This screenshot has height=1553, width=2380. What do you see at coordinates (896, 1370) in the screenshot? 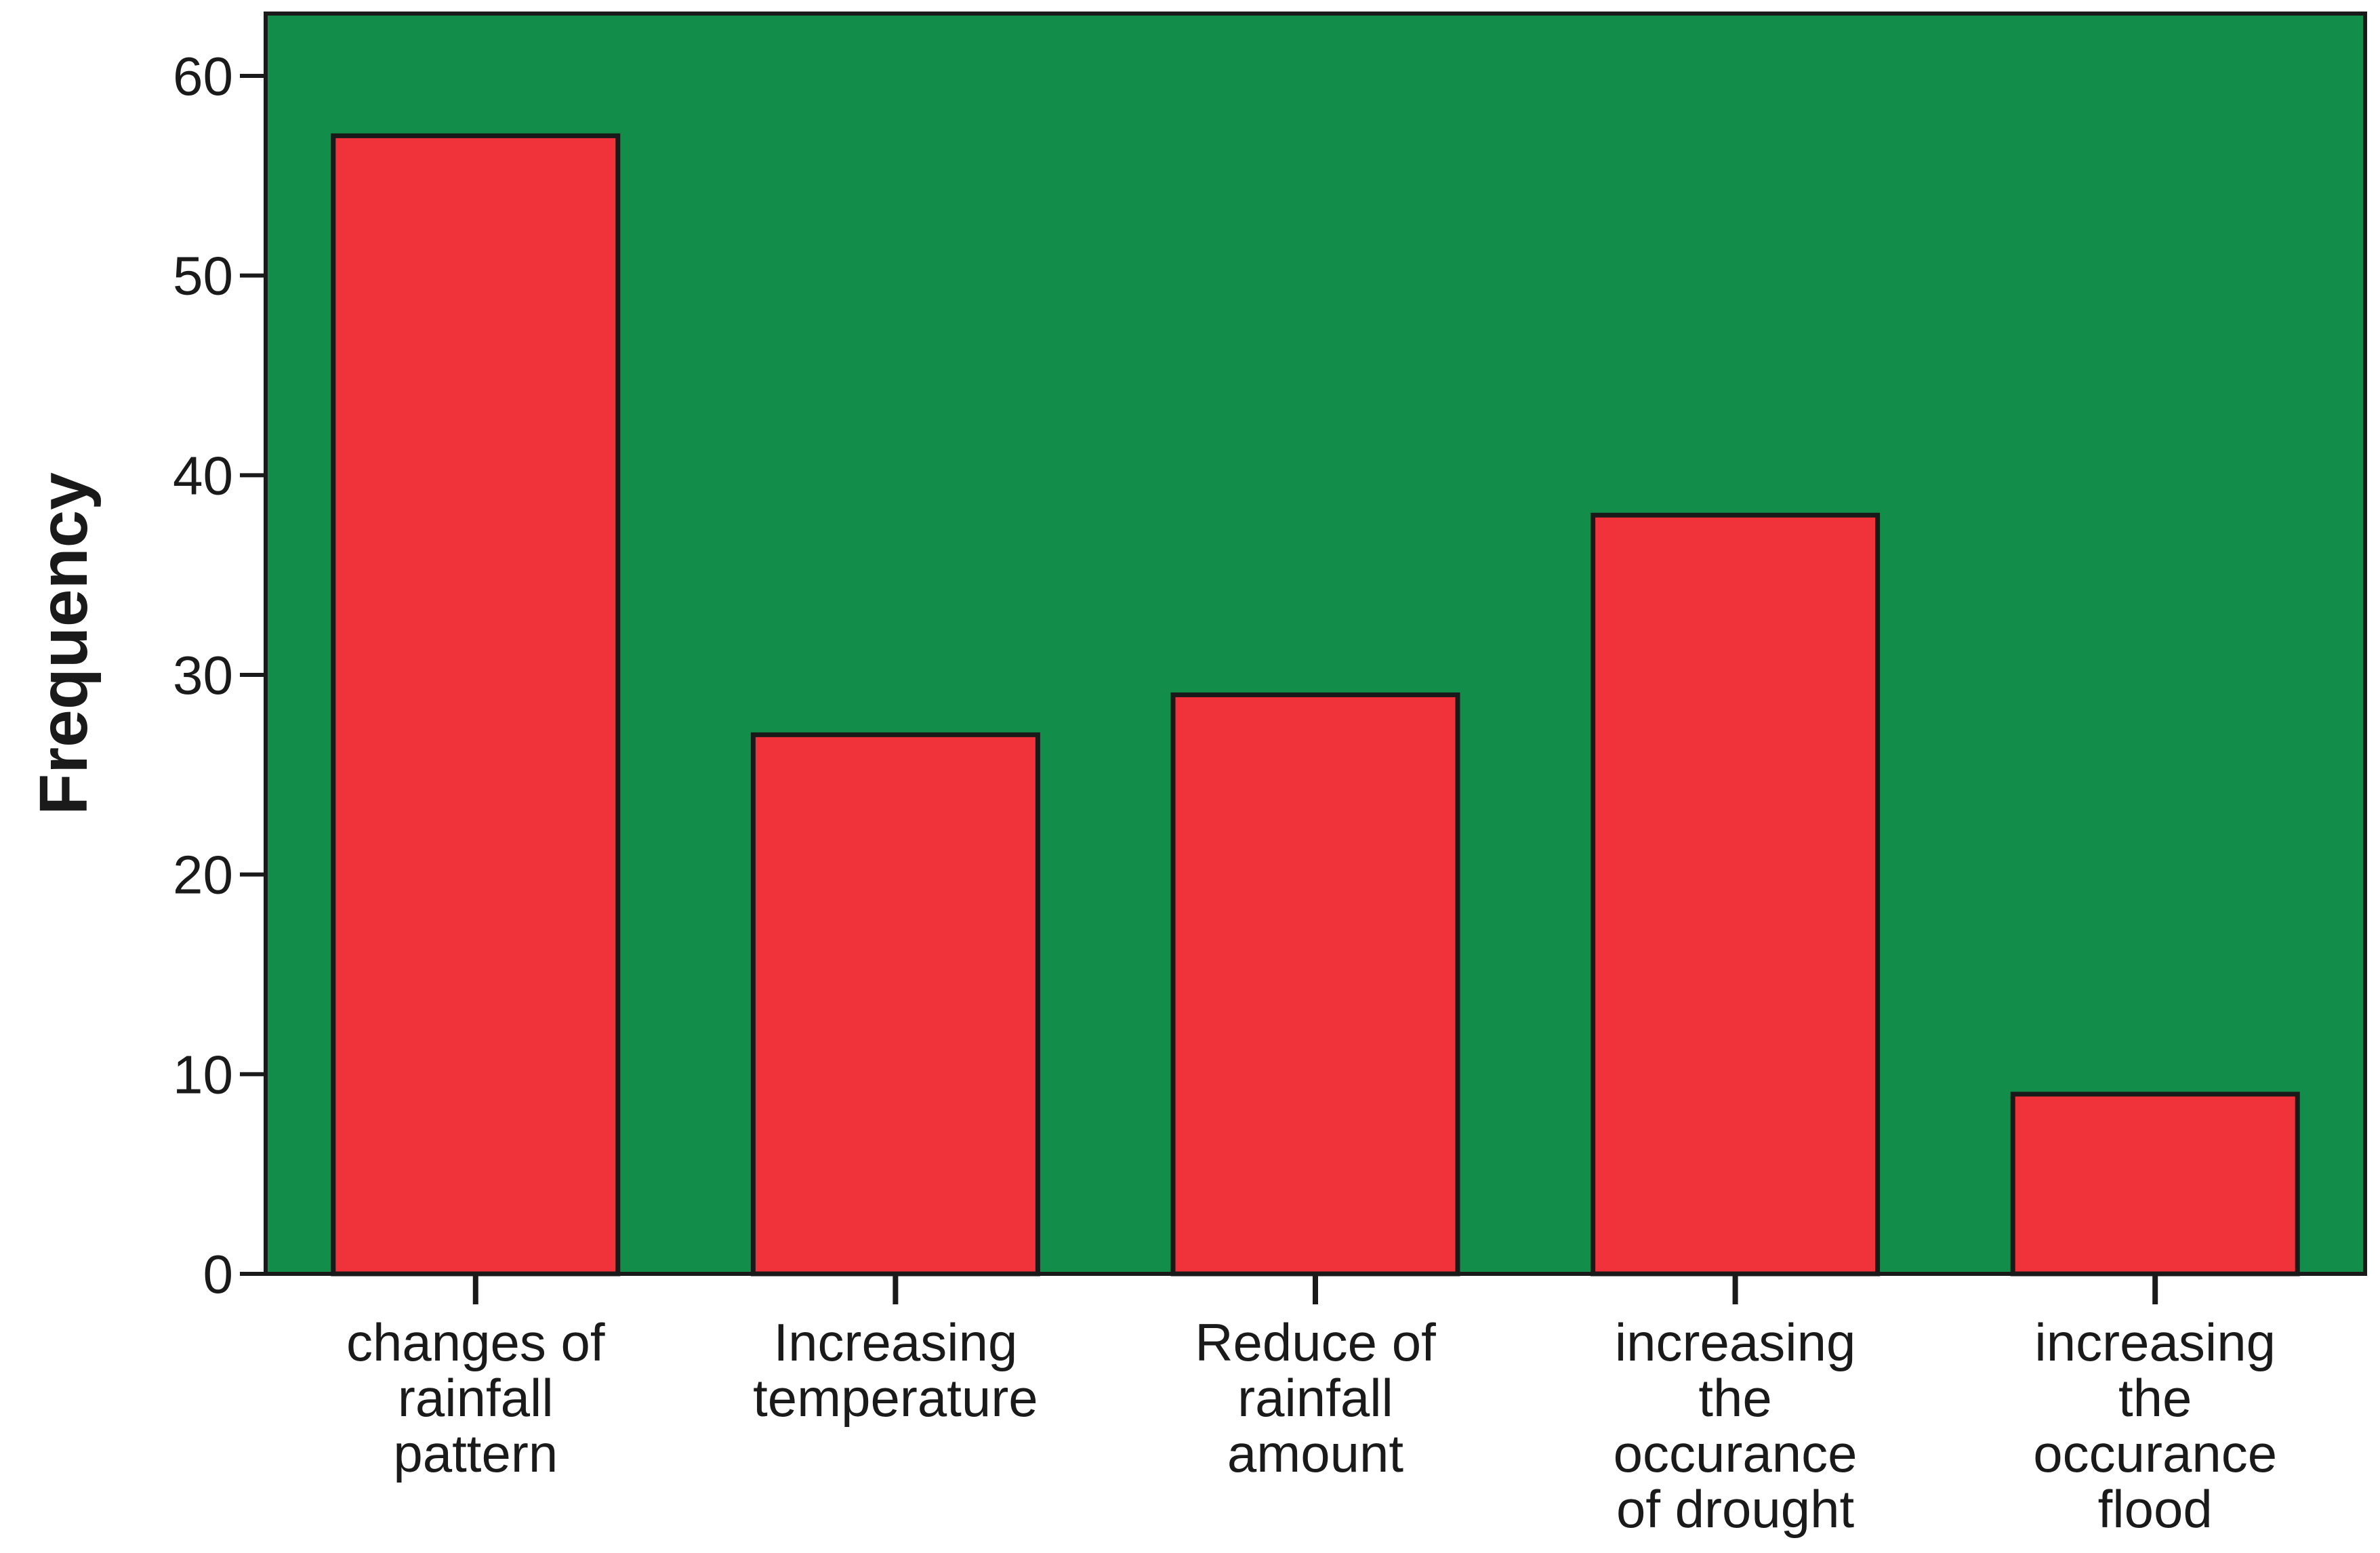
I see `x-tick-label-1: Increasing temperature` at bounding box center [896, 1370].